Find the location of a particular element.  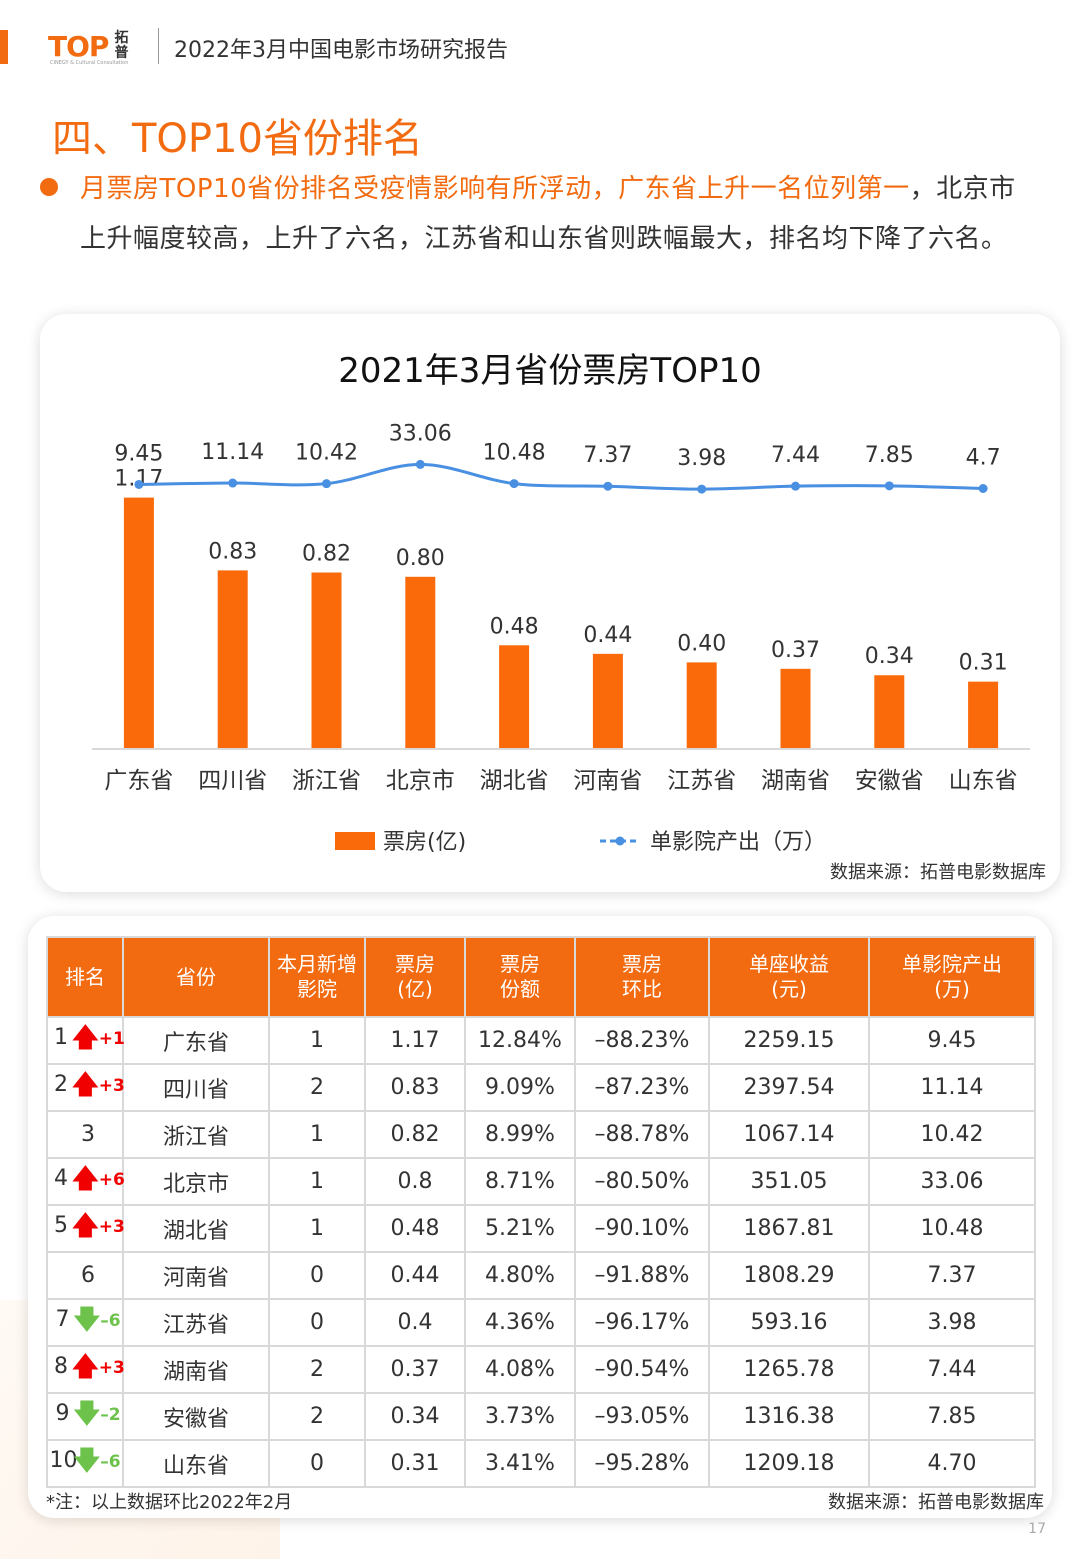

box-office-cell: 0.34 is located at coordinates (415, 1416).